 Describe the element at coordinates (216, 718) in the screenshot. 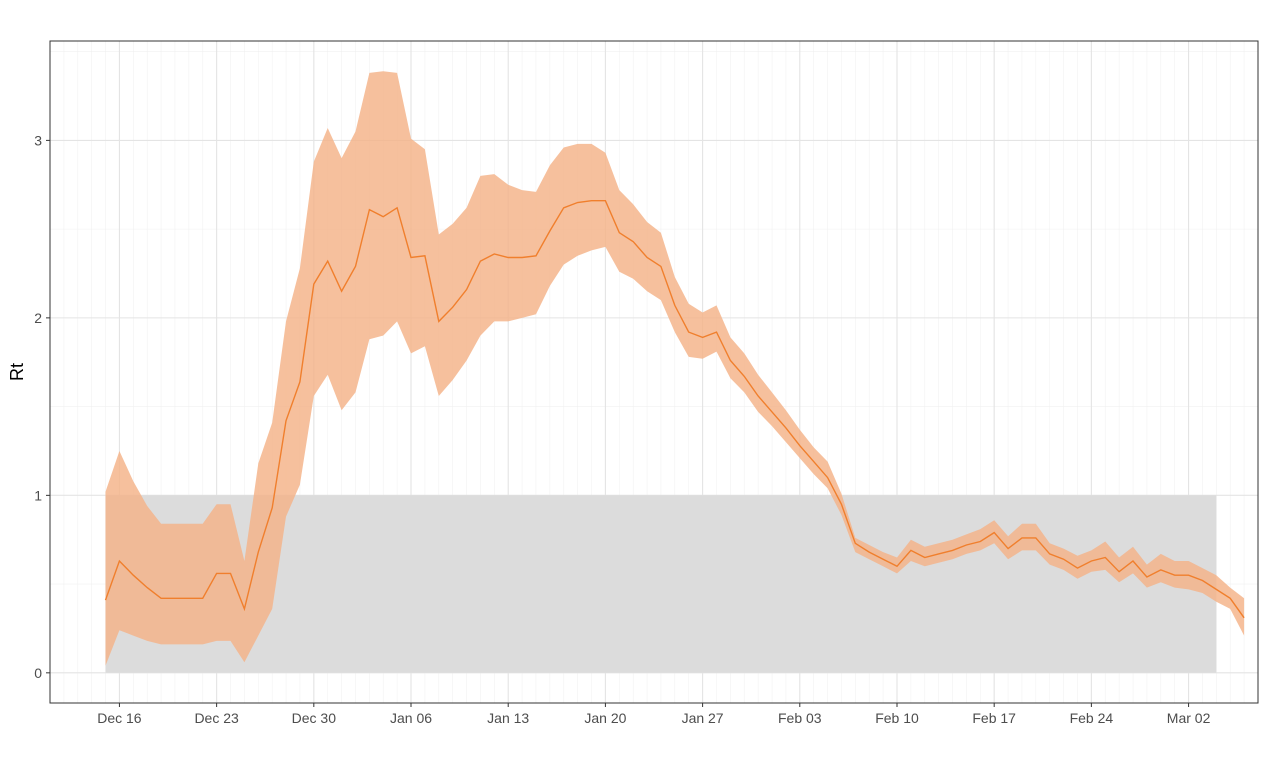

I see `x-tick-label: Dec 23` at that location.